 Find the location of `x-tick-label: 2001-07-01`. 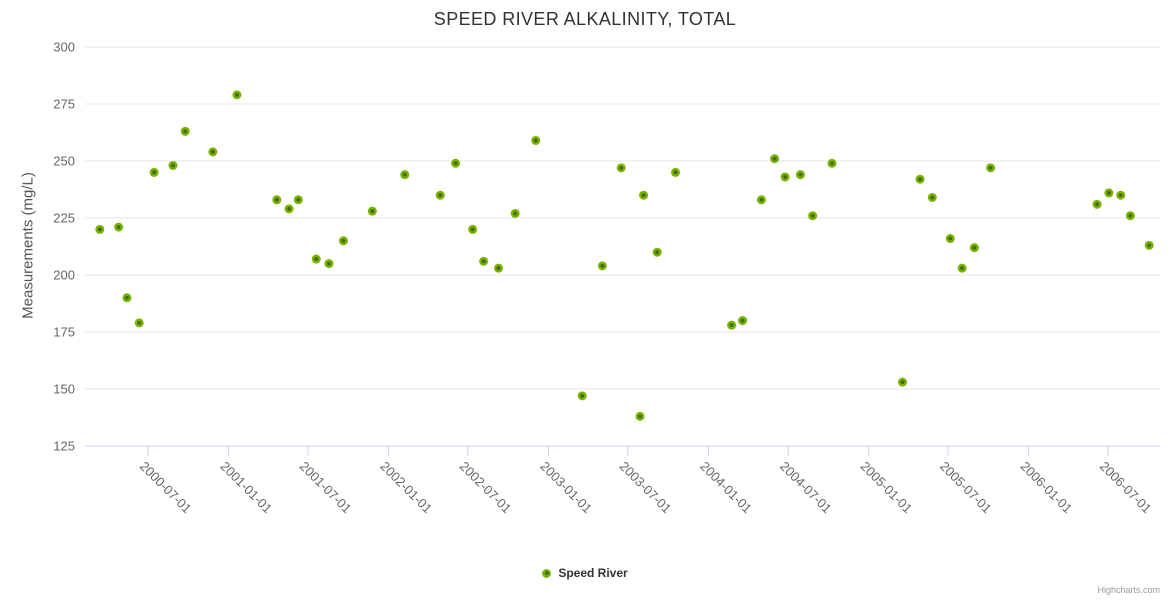

x-tick-label: 2001-07-01 is located at coordinates (326, 488).